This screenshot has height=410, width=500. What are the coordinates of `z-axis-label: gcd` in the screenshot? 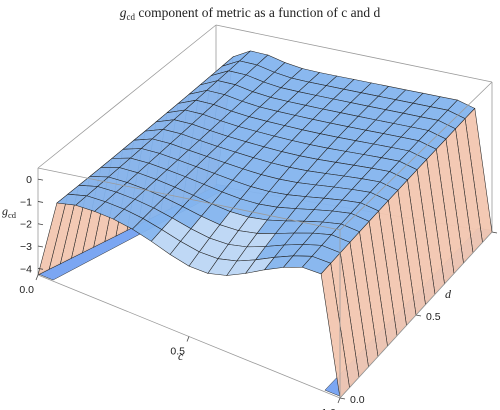 It's located at (9, 212).